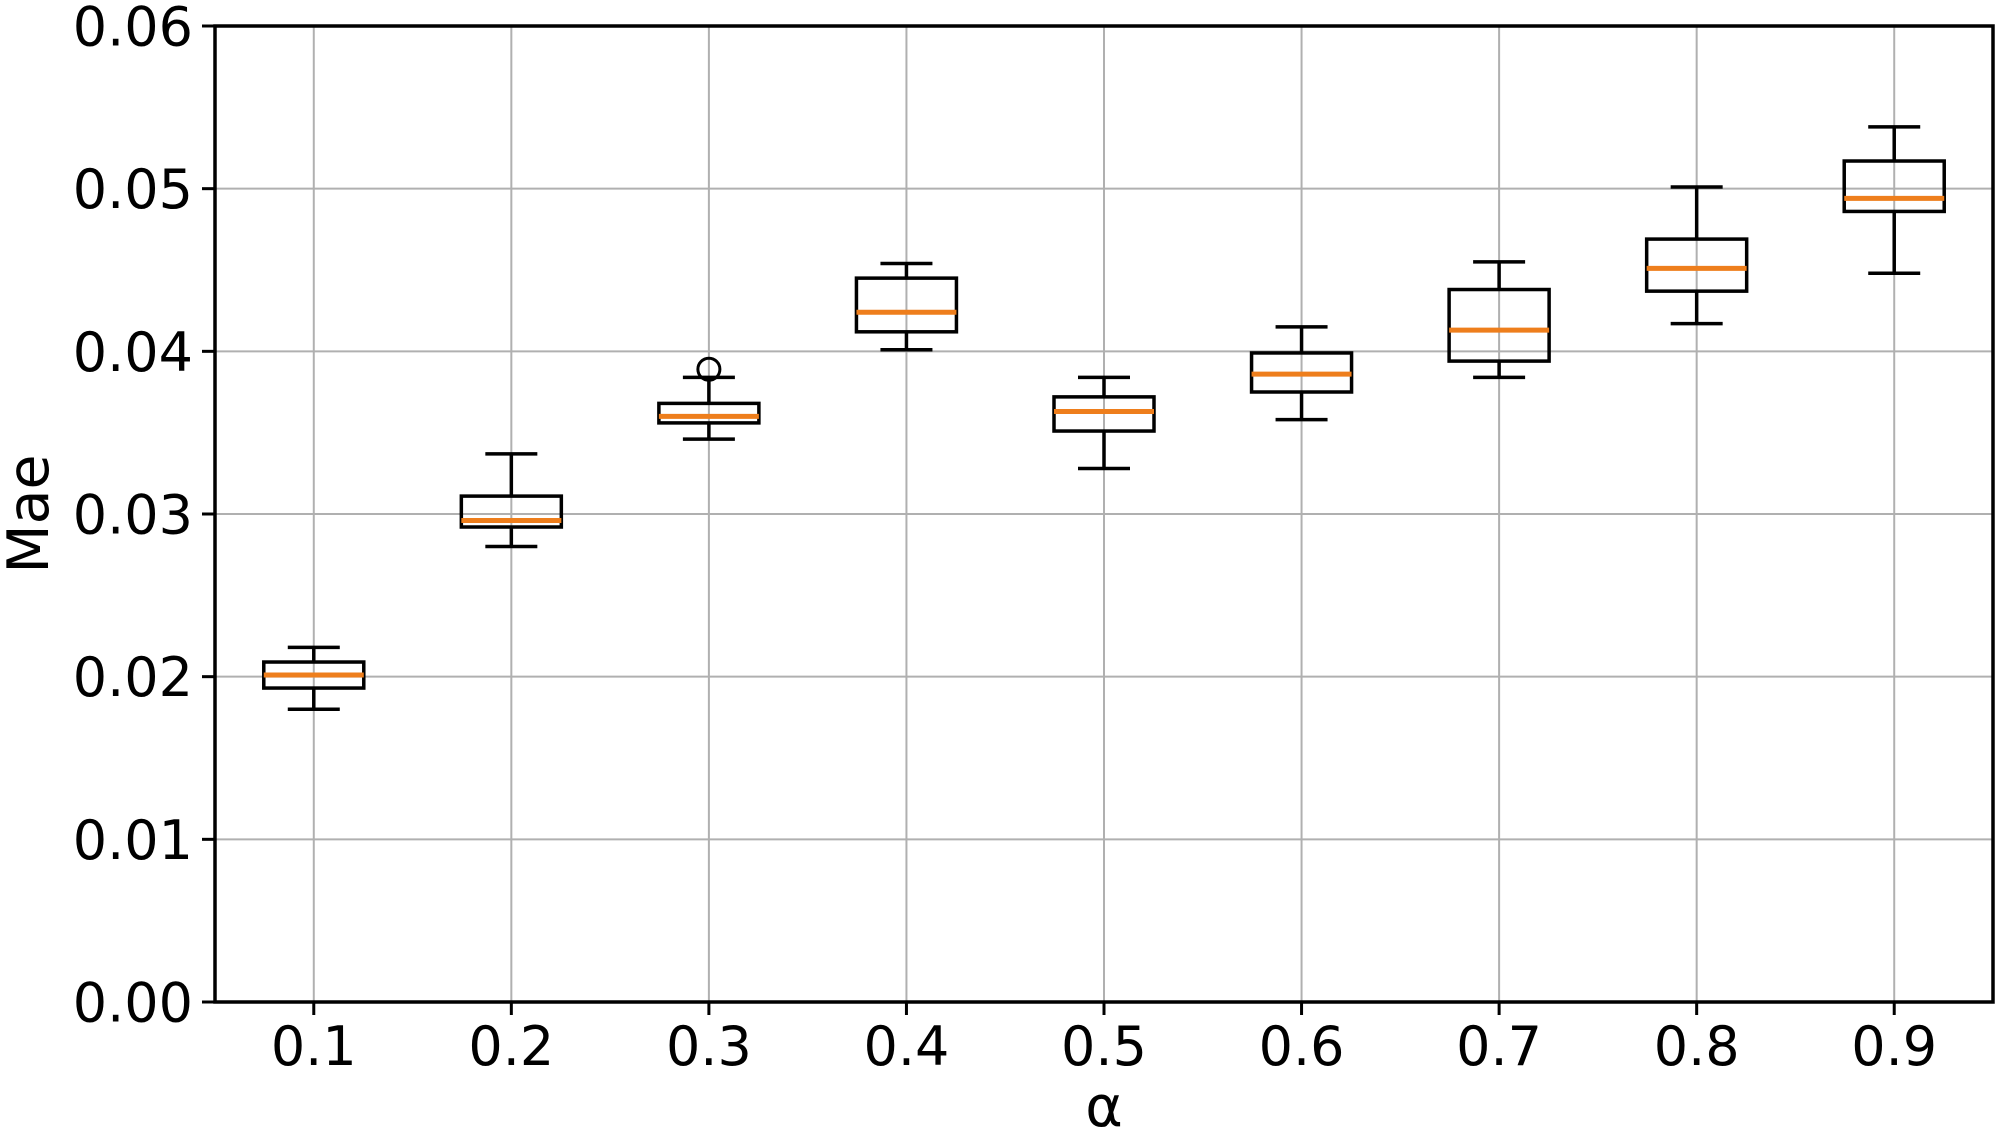 Image resolution: width=2000 pixels, height=1142 pixels. Describe the element at coordinates (314, 1046) in the screenshot. I see `x-tick-label: 0.1` at that location.